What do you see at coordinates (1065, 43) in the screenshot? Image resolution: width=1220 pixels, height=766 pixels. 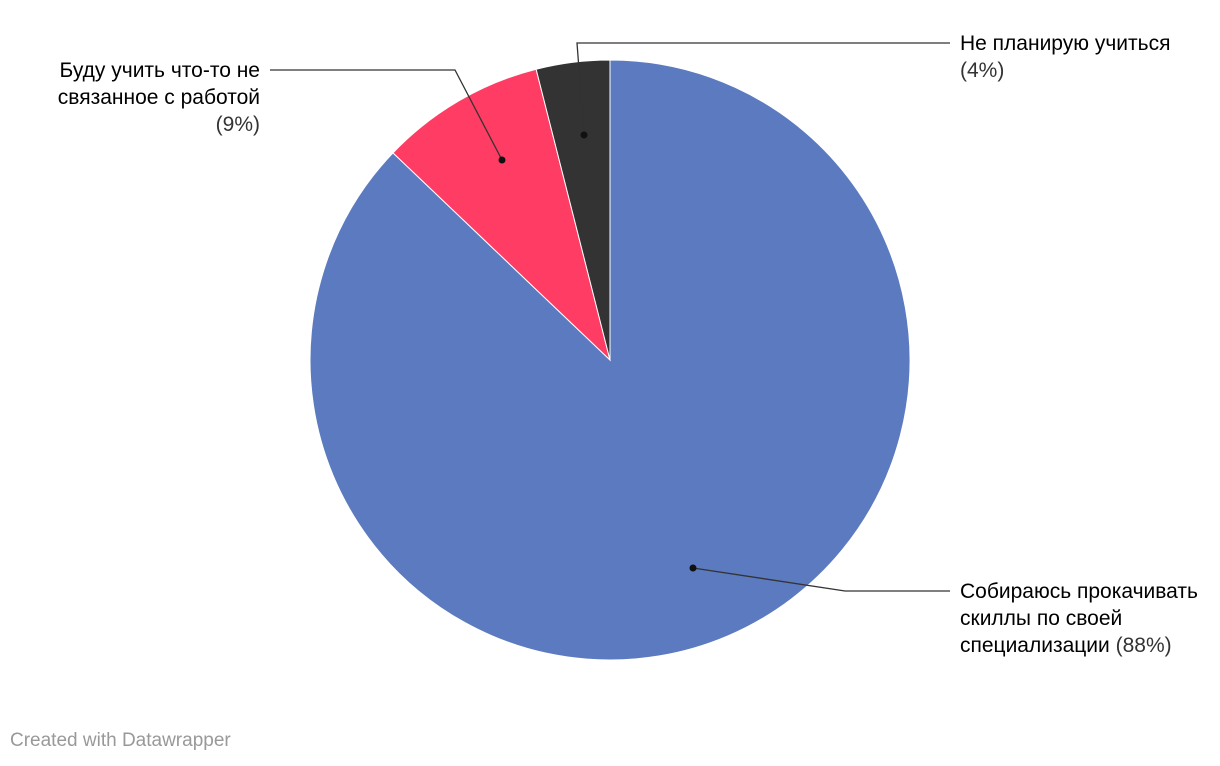 I see `category-label: Не планирую учиться` at bounding box center [1065, 43].